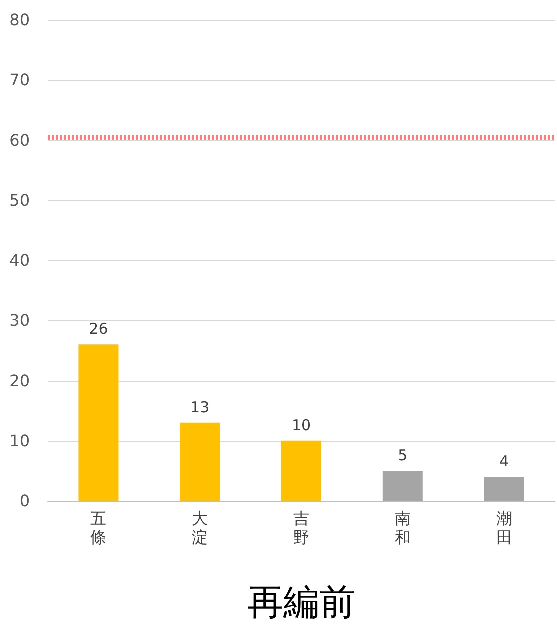 The width and height of the screenshot is (557, 626). I want to click on y-tick-label: 10, so click(20, 440).